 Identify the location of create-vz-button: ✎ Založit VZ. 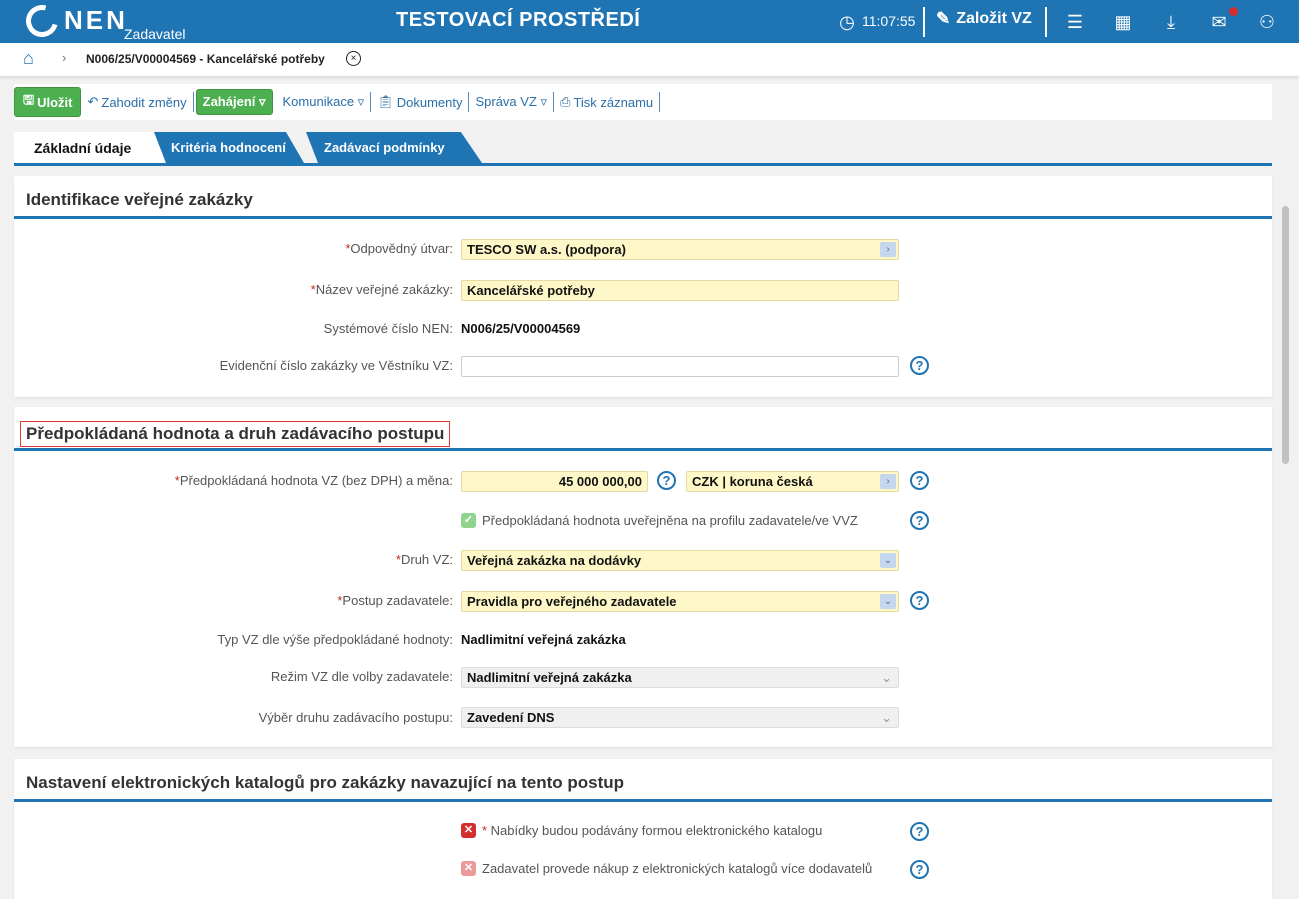
(984, 19).